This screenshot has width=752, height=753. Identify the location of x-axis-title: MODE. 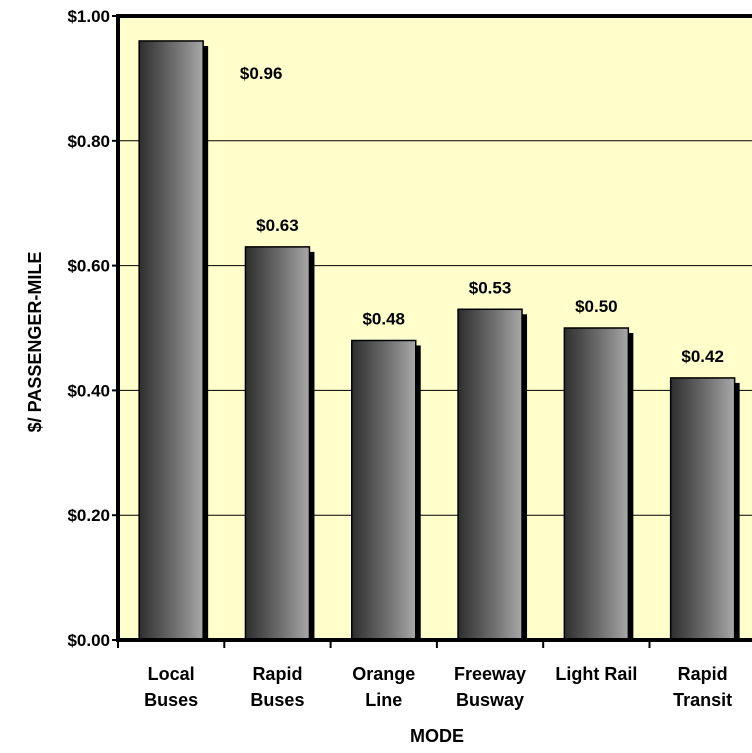
(437, 736).